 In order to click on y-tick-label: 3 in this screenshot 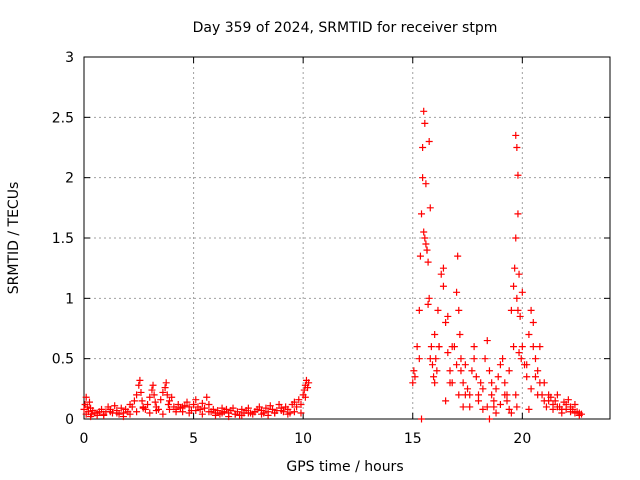, I will do `click(69, 58)`.